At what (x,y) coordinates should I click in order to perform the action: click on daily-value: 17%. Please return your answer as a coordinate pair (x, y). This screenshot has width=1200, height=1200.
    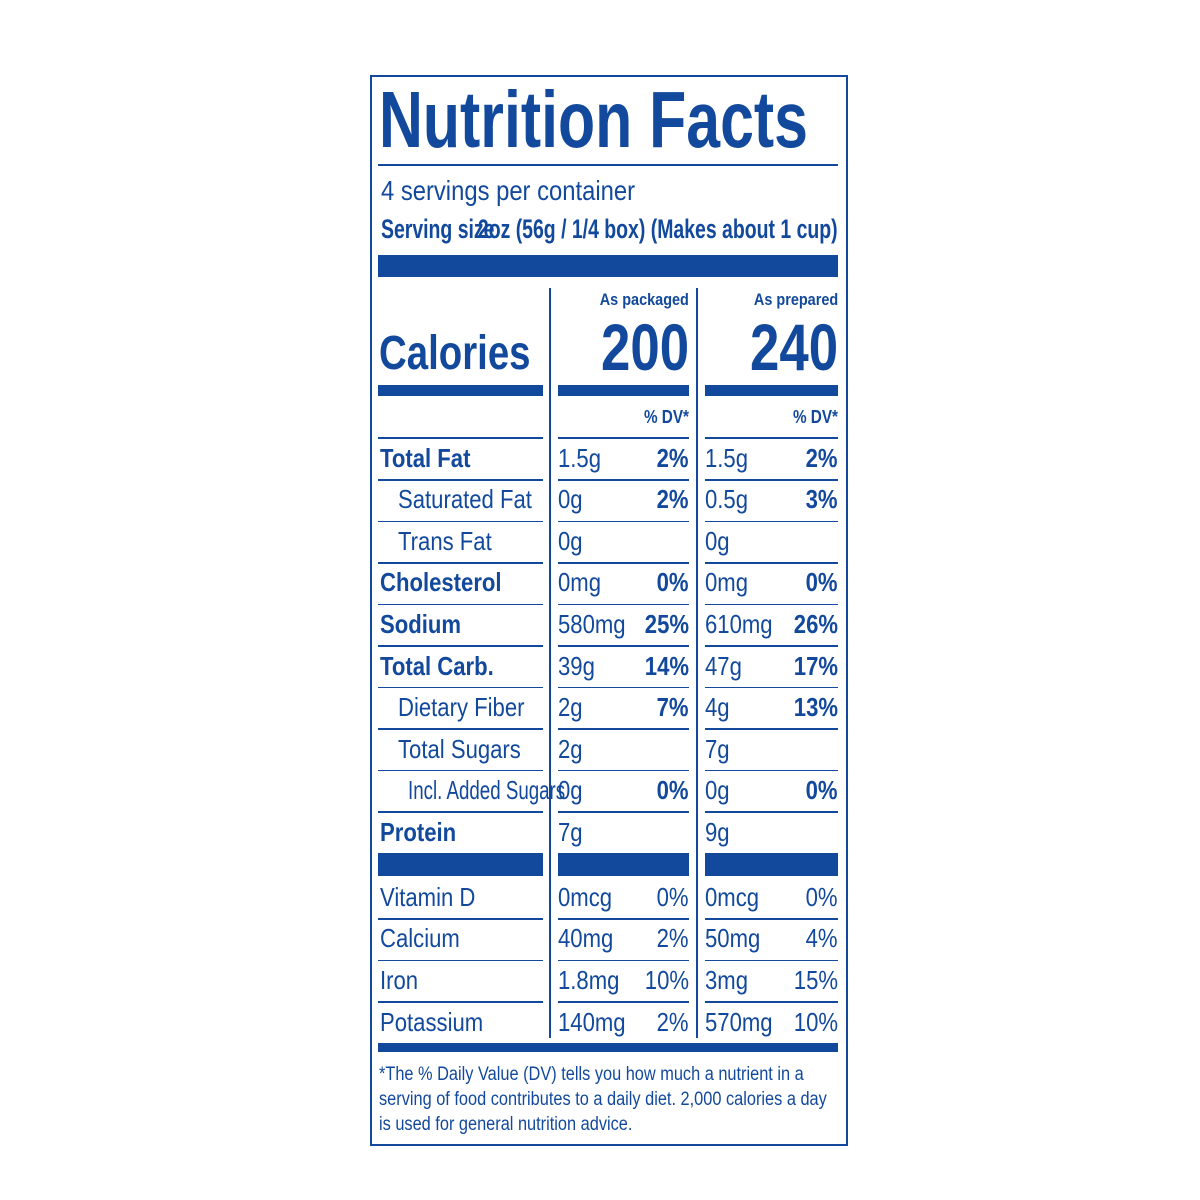
    Looking at the image, I should click on (815, 665).